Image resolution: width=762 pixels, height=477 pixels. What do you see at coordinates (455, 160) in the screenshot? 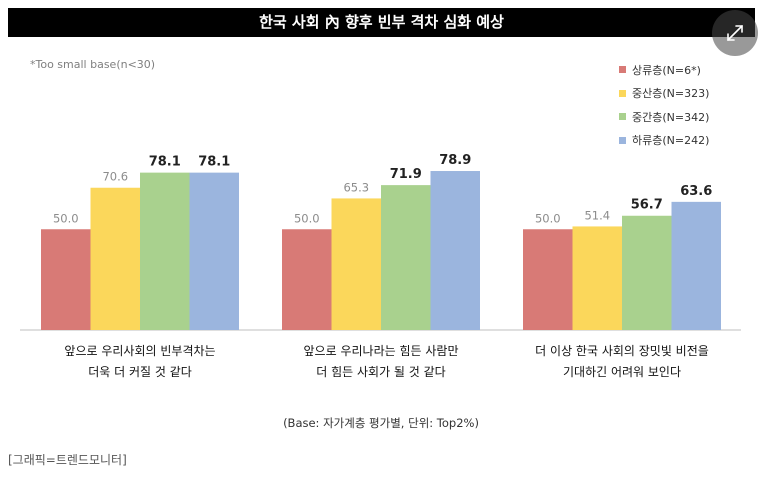
I see `data-label: 78.9` at bounding box center [455, 160].